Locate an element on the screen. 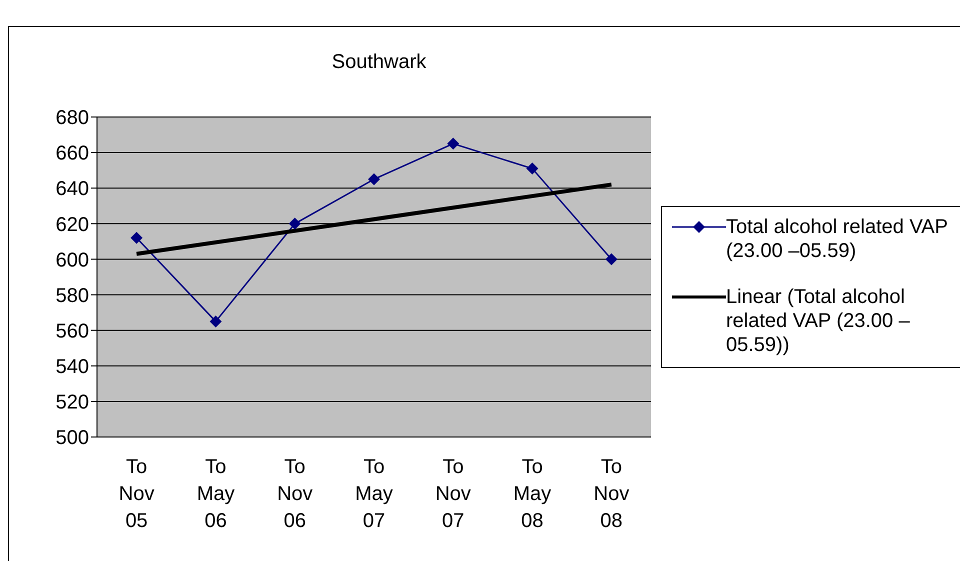 This screenshot has width=960, height=561. y-tick-label: 640 is located at coordinates (72, 189).